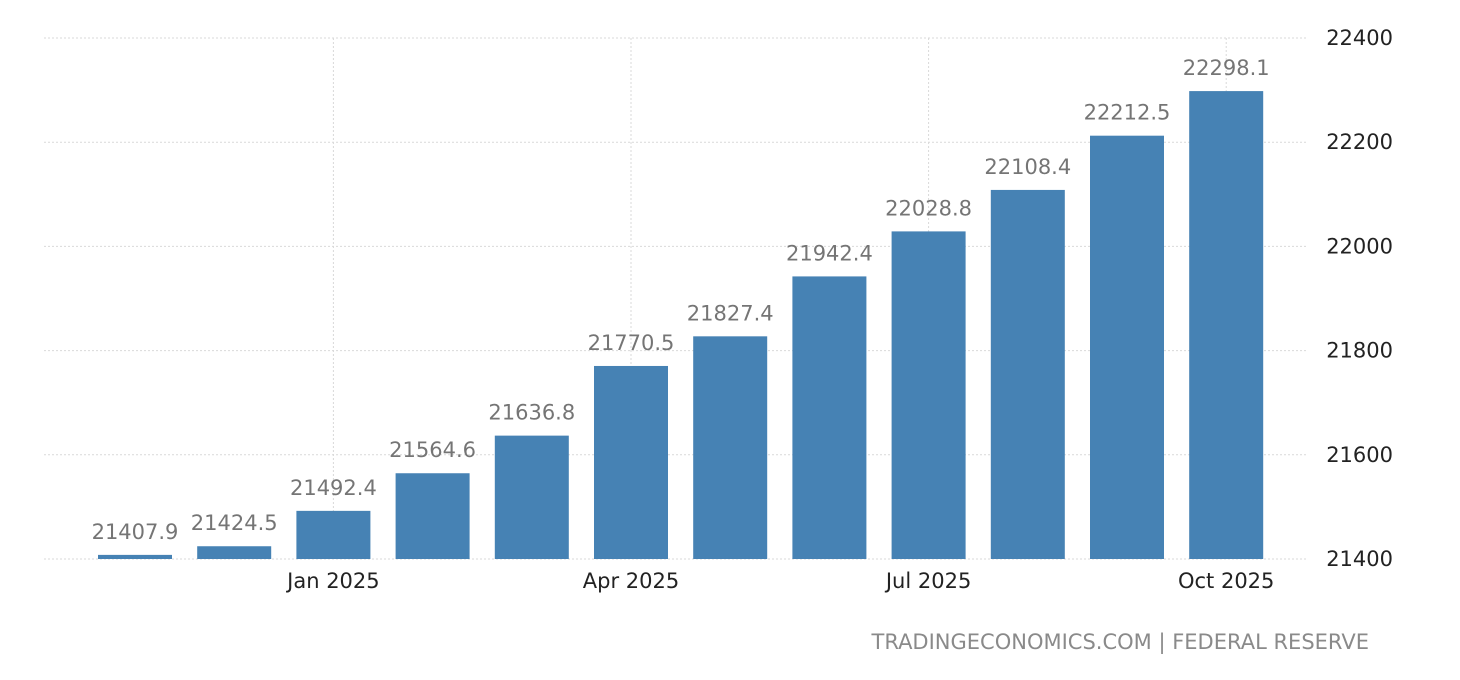 This screenshot has width=1460, height=680. Describe the element at coordinates (234, 523) in the screenshot. I see `data-label: 21424.5` at that location.